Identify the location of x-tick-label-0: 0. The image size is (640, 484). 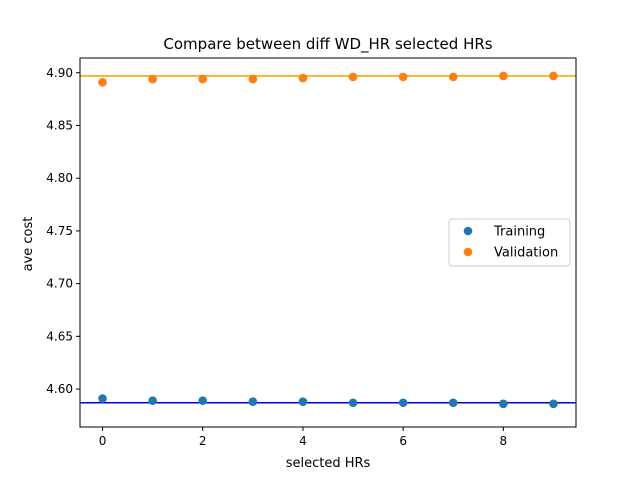
(103, 441).